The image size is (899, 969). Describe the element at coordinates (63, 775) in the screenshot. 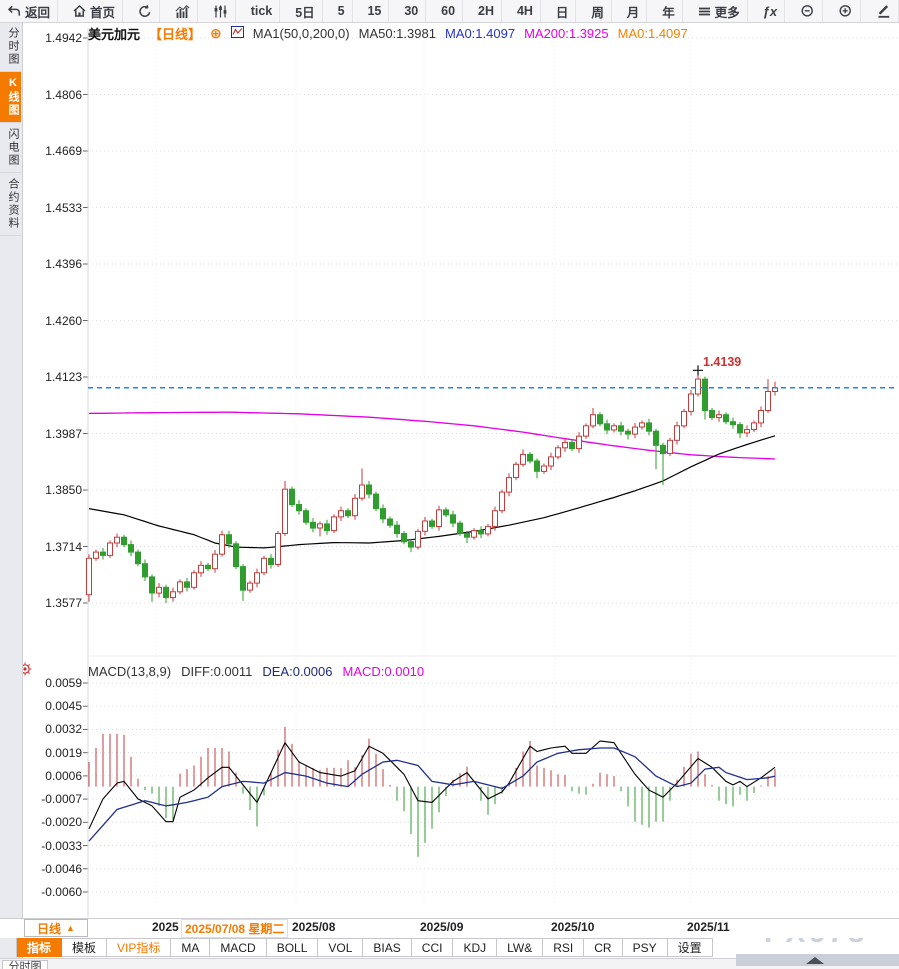

I see `macd-y-label: 0.0006` at that location.